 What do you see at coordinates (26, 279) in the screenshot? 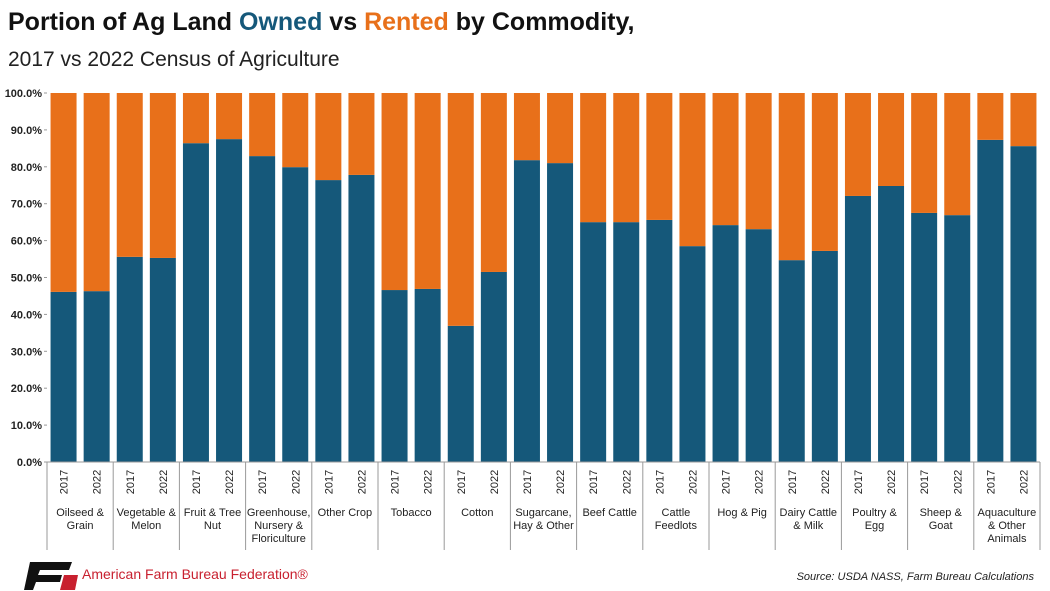
I see `y-tick-label: 50.0%` at bounding box center [26, 279].